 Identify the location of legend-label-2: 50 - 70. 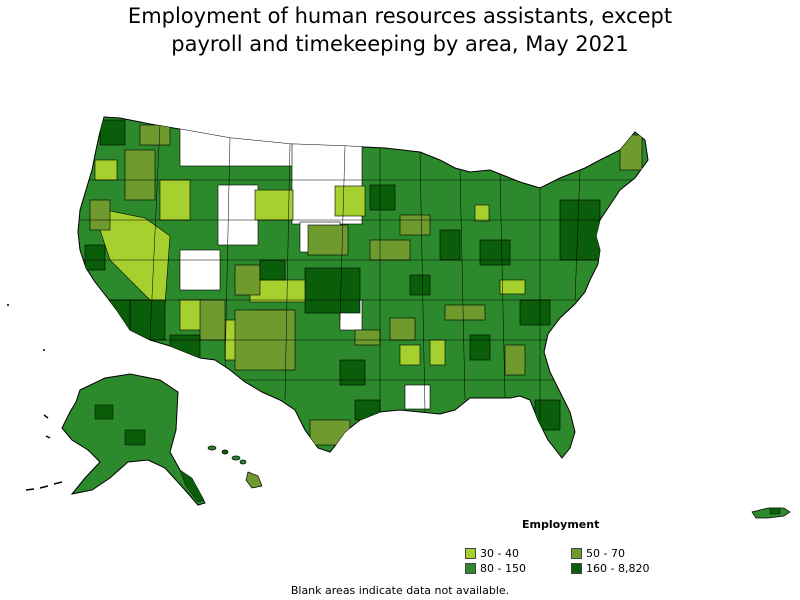
(605, 553).